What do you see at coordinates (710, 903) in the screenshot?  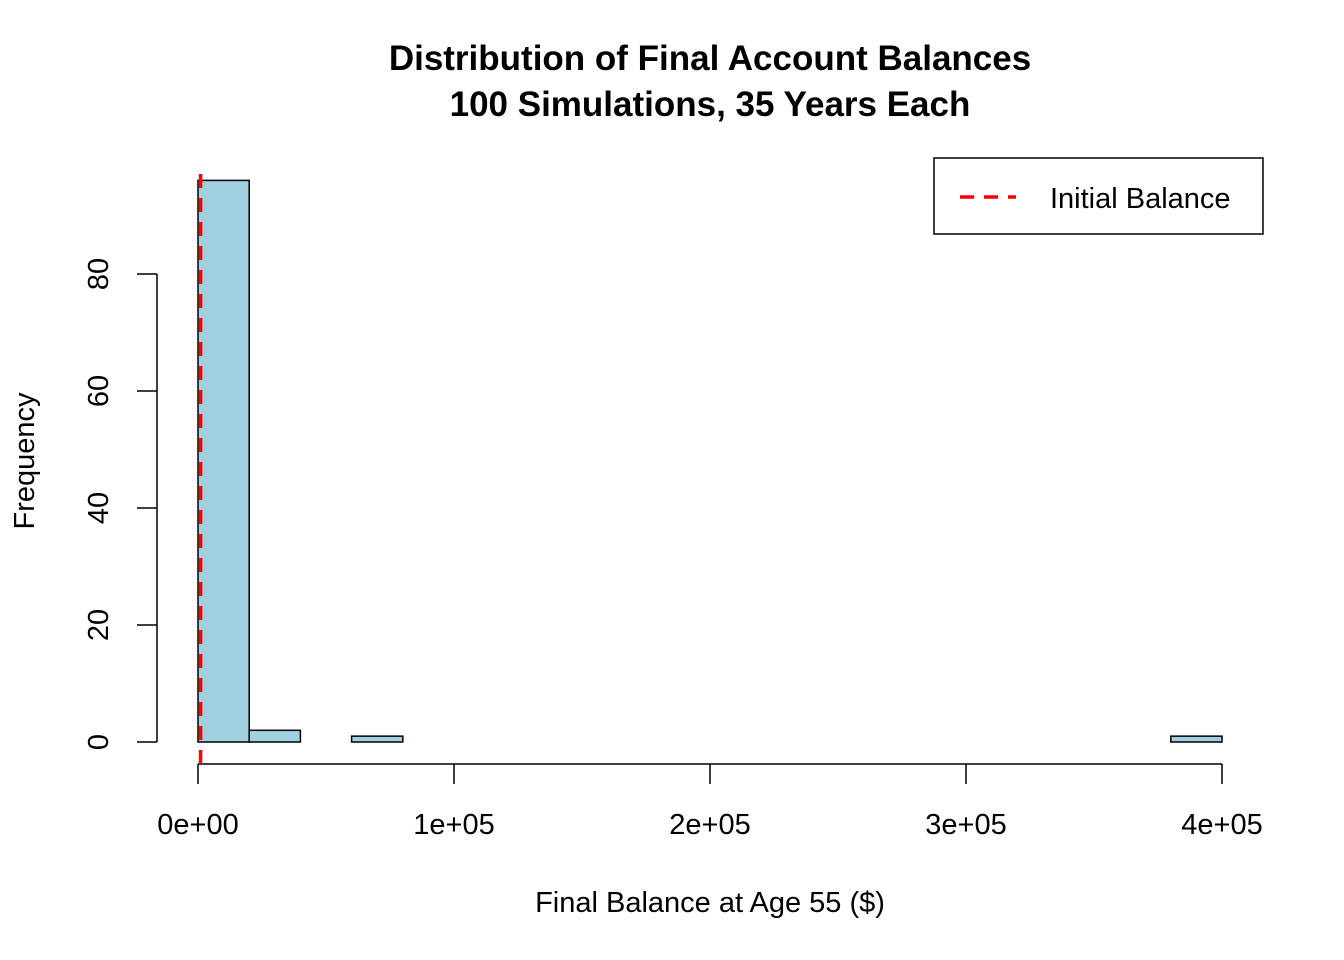 I see `x-axis-label: Final Balance at Age 55 ($)` at bounding box center [710, 903].